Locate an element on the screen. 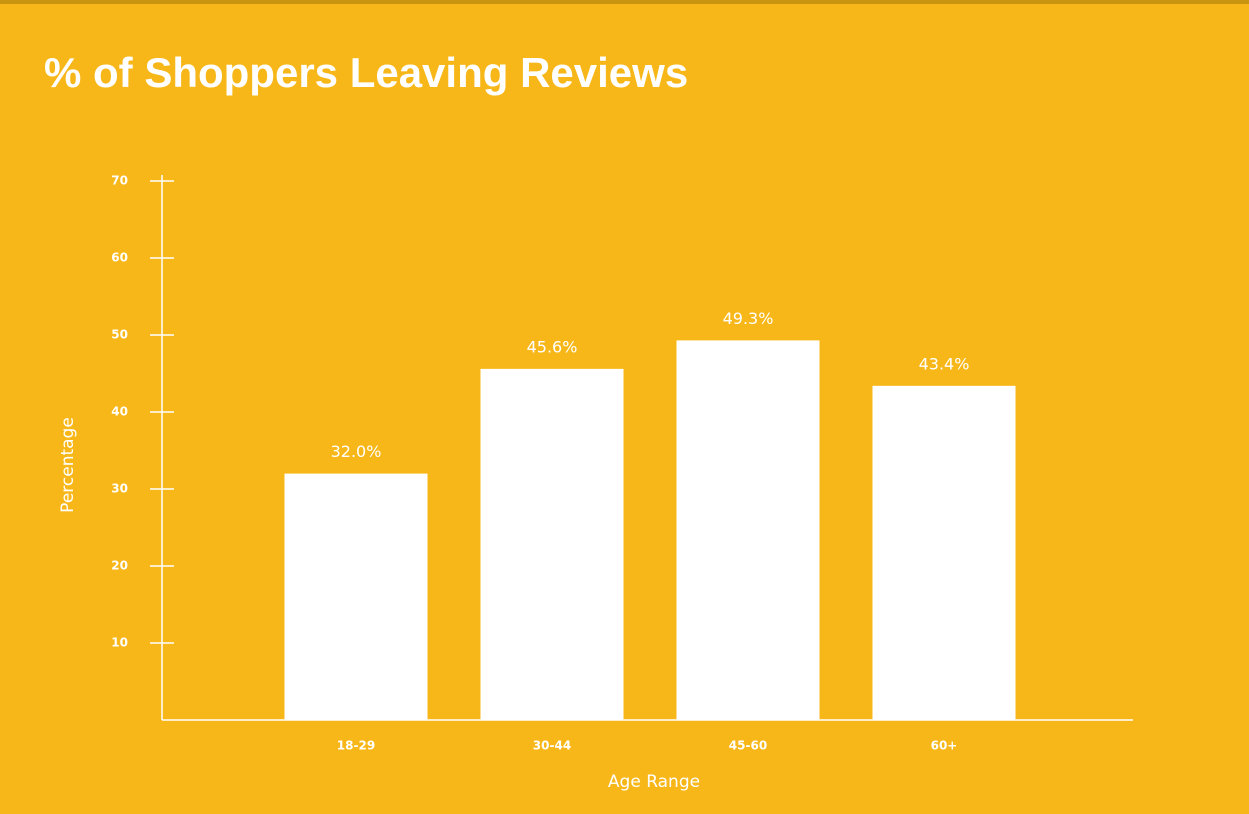  chart-title: % of Shoppers Leaving Reviews is located at coordinates (366, 72).